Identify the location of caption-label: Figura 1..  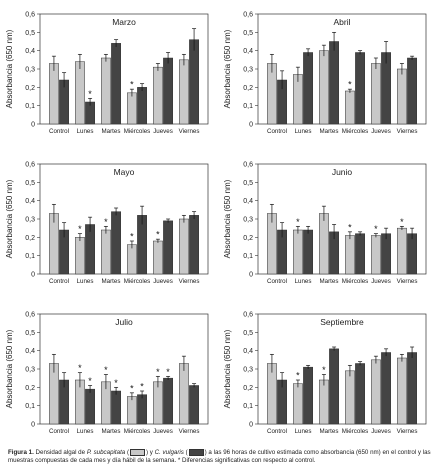
(21, 453).